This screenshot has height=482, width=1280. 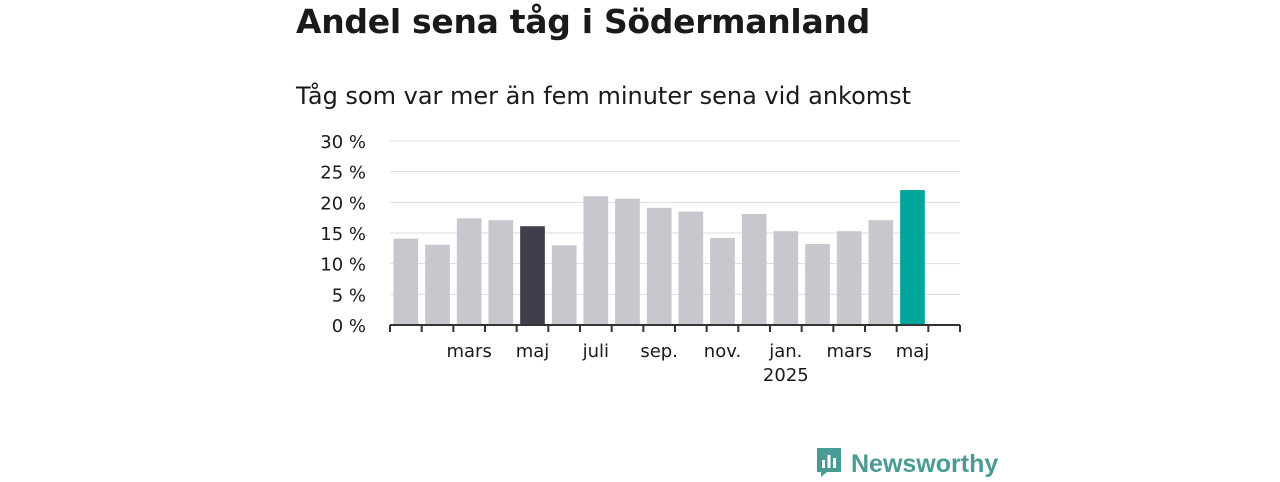 I want to click on y-tick-label: 25 %, so click(x=343, y=173).